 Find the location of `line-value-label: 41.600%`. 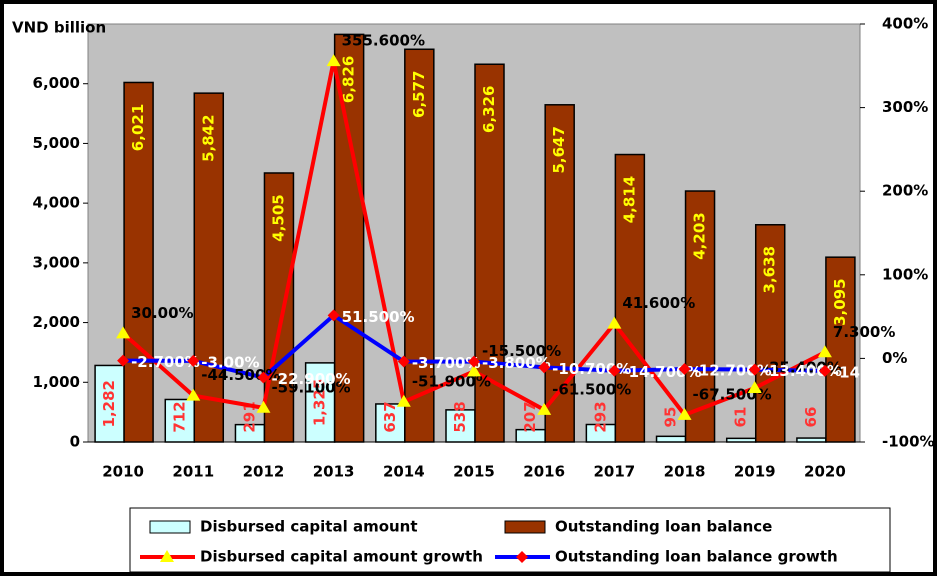

line-value-label: 41.600% is located at coordinates (658, 303).